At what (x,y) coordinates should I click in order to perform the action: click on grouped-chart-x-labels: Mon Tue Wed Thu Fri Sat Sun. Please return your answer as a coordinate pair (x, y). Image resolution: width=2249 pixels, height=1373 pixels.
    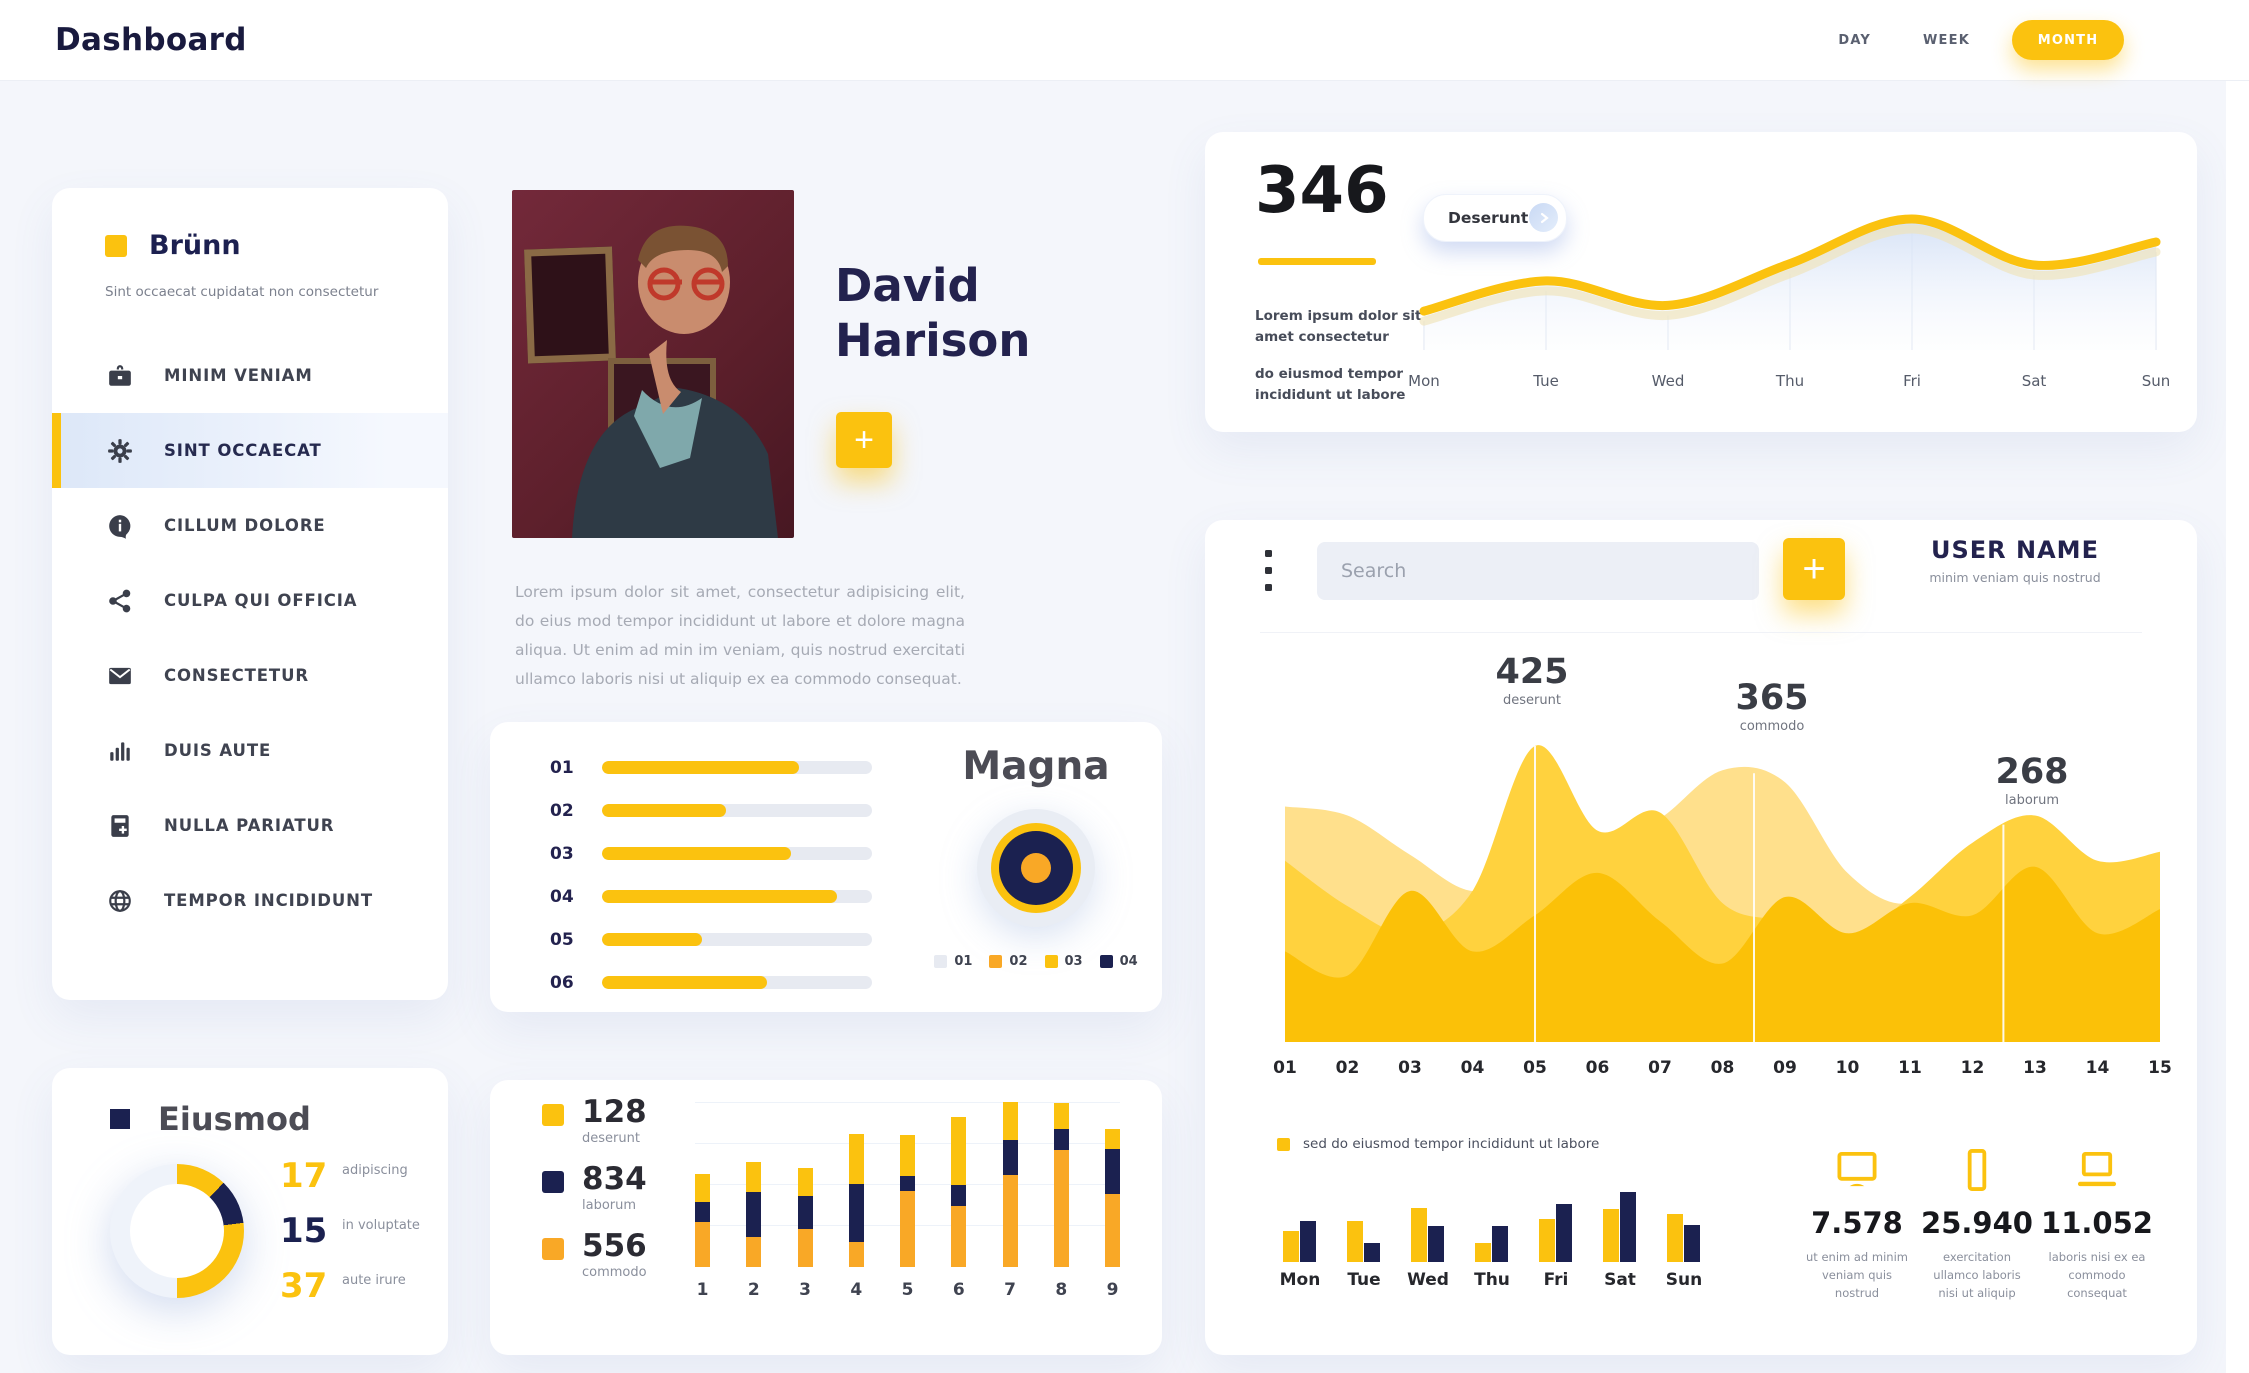
    Looking at the image, I should click on (1491, 1280).